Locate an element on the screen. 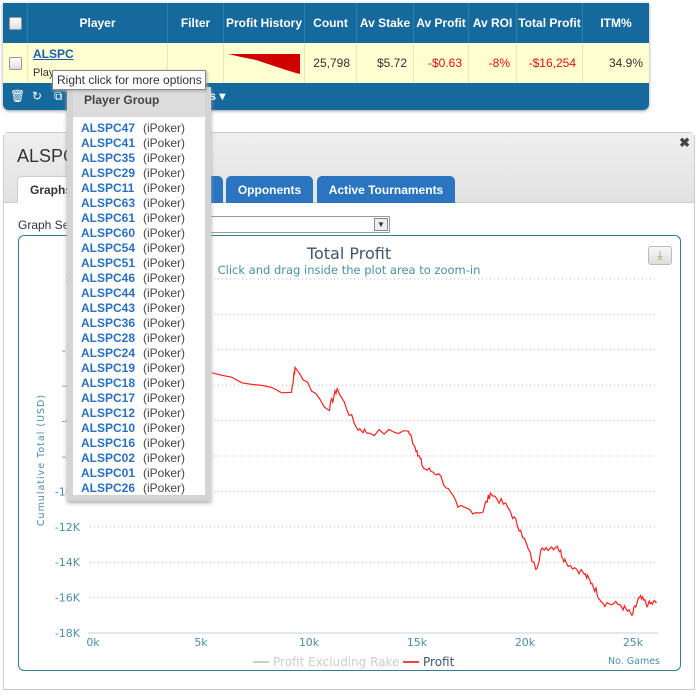 The image size is (700, 696). player-group-item: ALSPC28 (iPoker) is located at coordinates (139, 338).